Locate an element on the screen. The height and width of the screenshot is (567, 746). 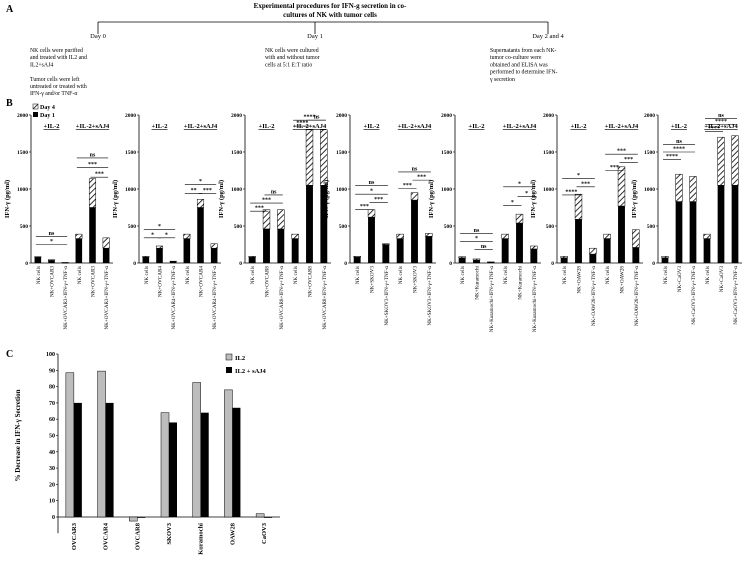
step-2-line: obtained and ELISA was is located at coordinates (519, 65).